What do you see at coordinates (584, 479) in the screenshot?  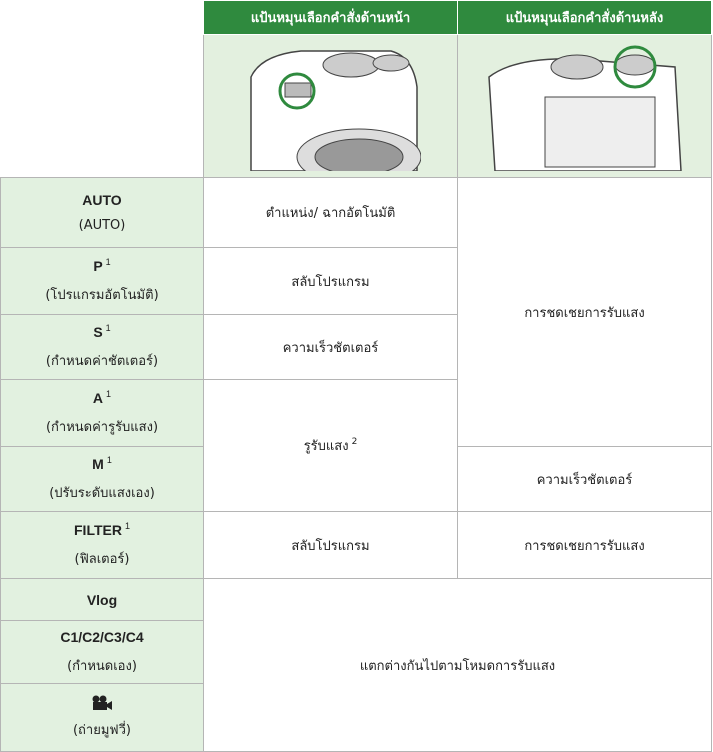 I see `rear-cell: ความเร็วชัตเตอร์` at bounding box center [584, 479].